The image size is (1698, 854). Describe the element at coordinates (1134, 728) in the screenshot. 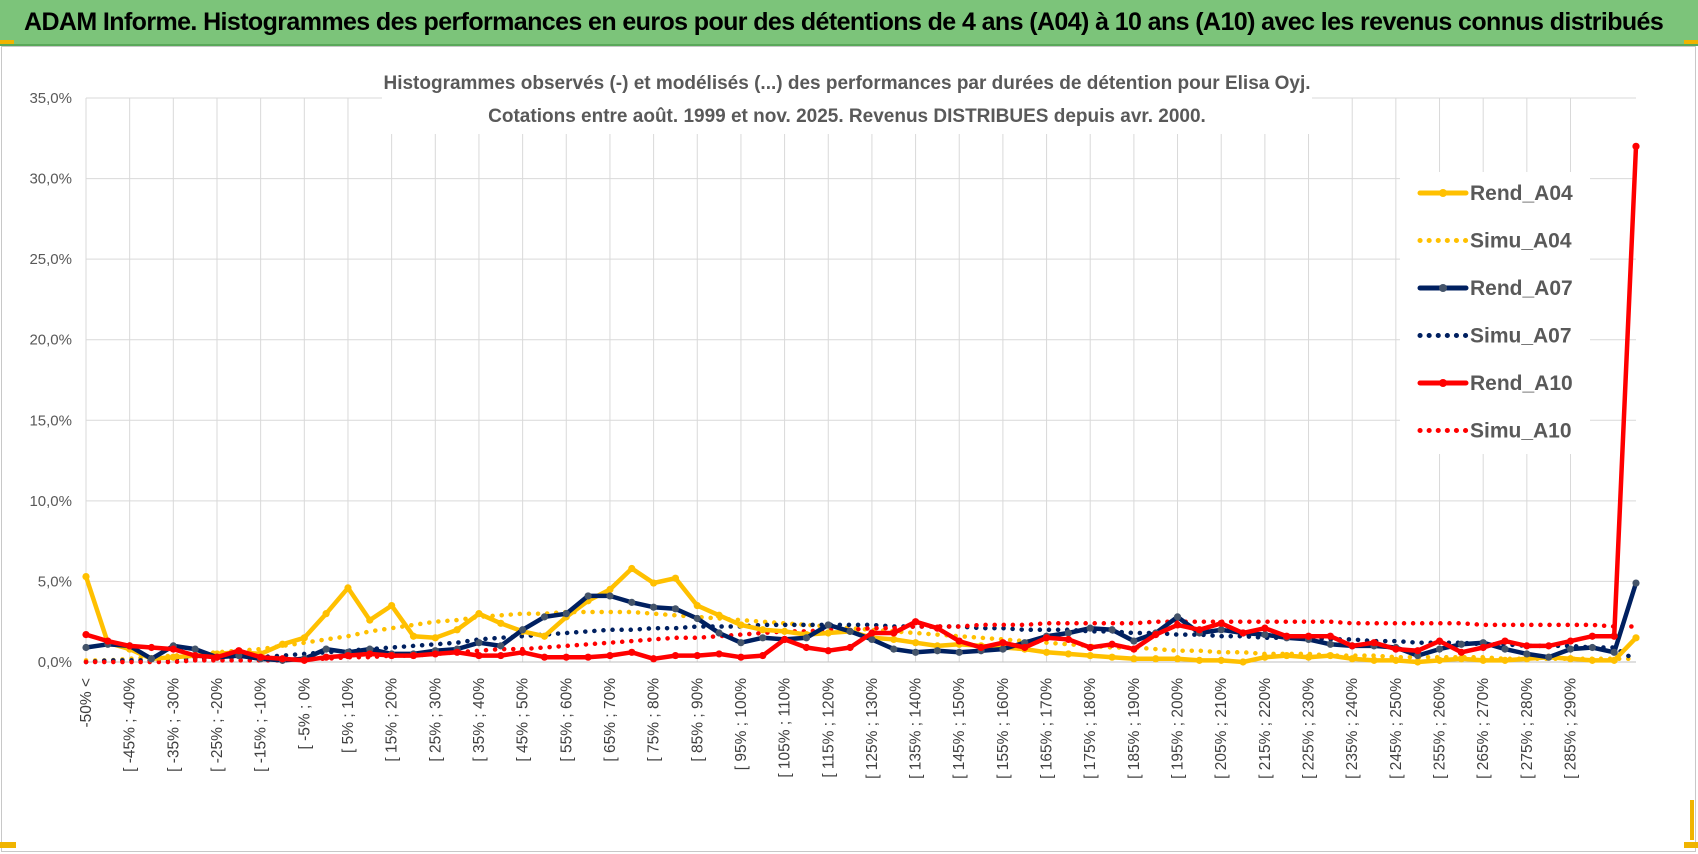

I see `x-tick-label: [ 185% ; 190%` at that location.